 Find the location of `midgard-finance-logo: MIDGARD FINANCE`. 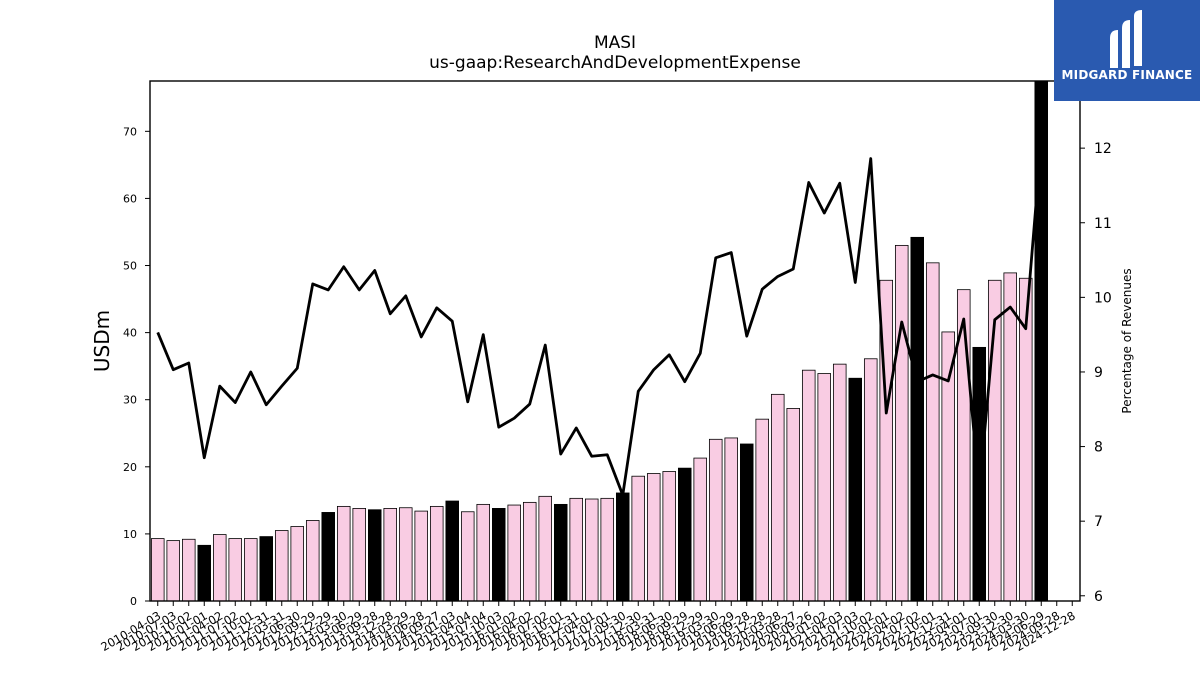

midgard-finance-logo: MIDGARD FINANCE is located at coordinates (1127, 50).